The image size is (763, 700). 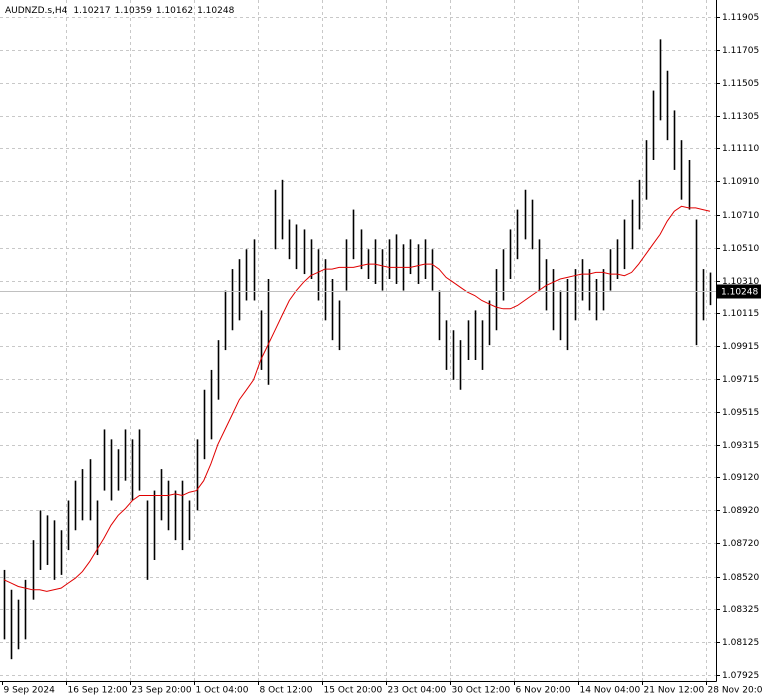 I want to click on x-tick-label: 23 Oct 04:00, so click(x=417, y=691).